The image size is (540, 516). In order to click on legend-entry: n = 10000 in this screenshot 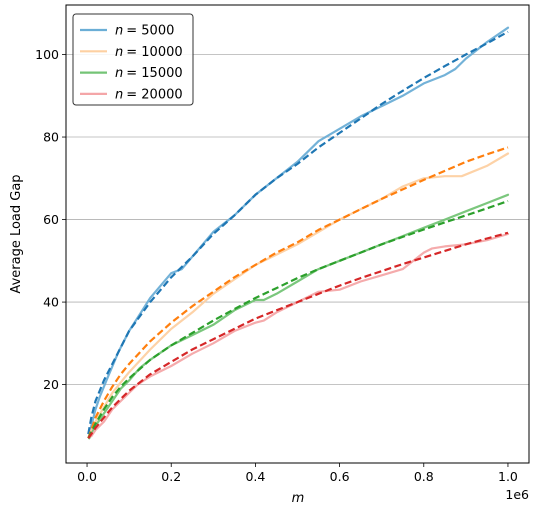, I will do `click(131, 52)`.